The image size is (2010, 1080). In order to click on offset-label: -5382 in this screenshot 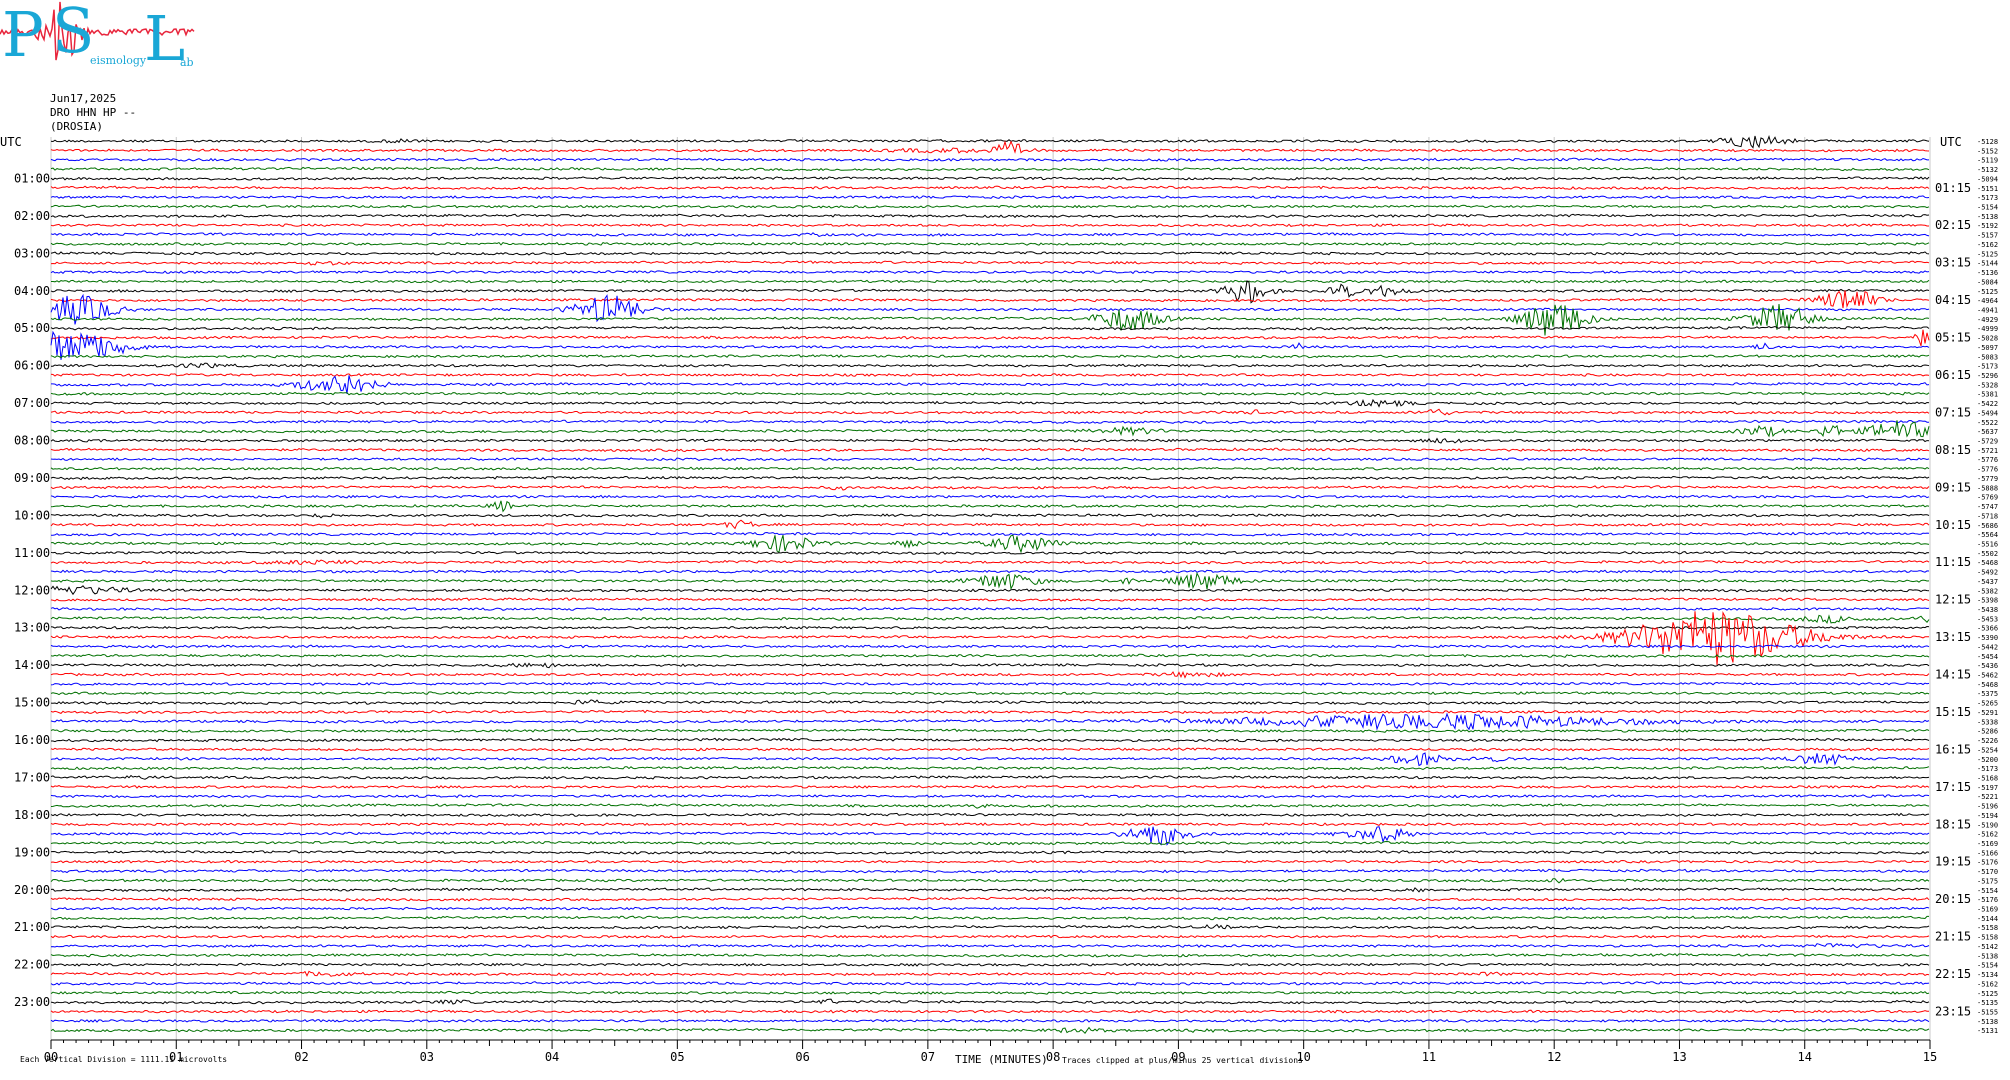, I will do `click(1987, 591)`.